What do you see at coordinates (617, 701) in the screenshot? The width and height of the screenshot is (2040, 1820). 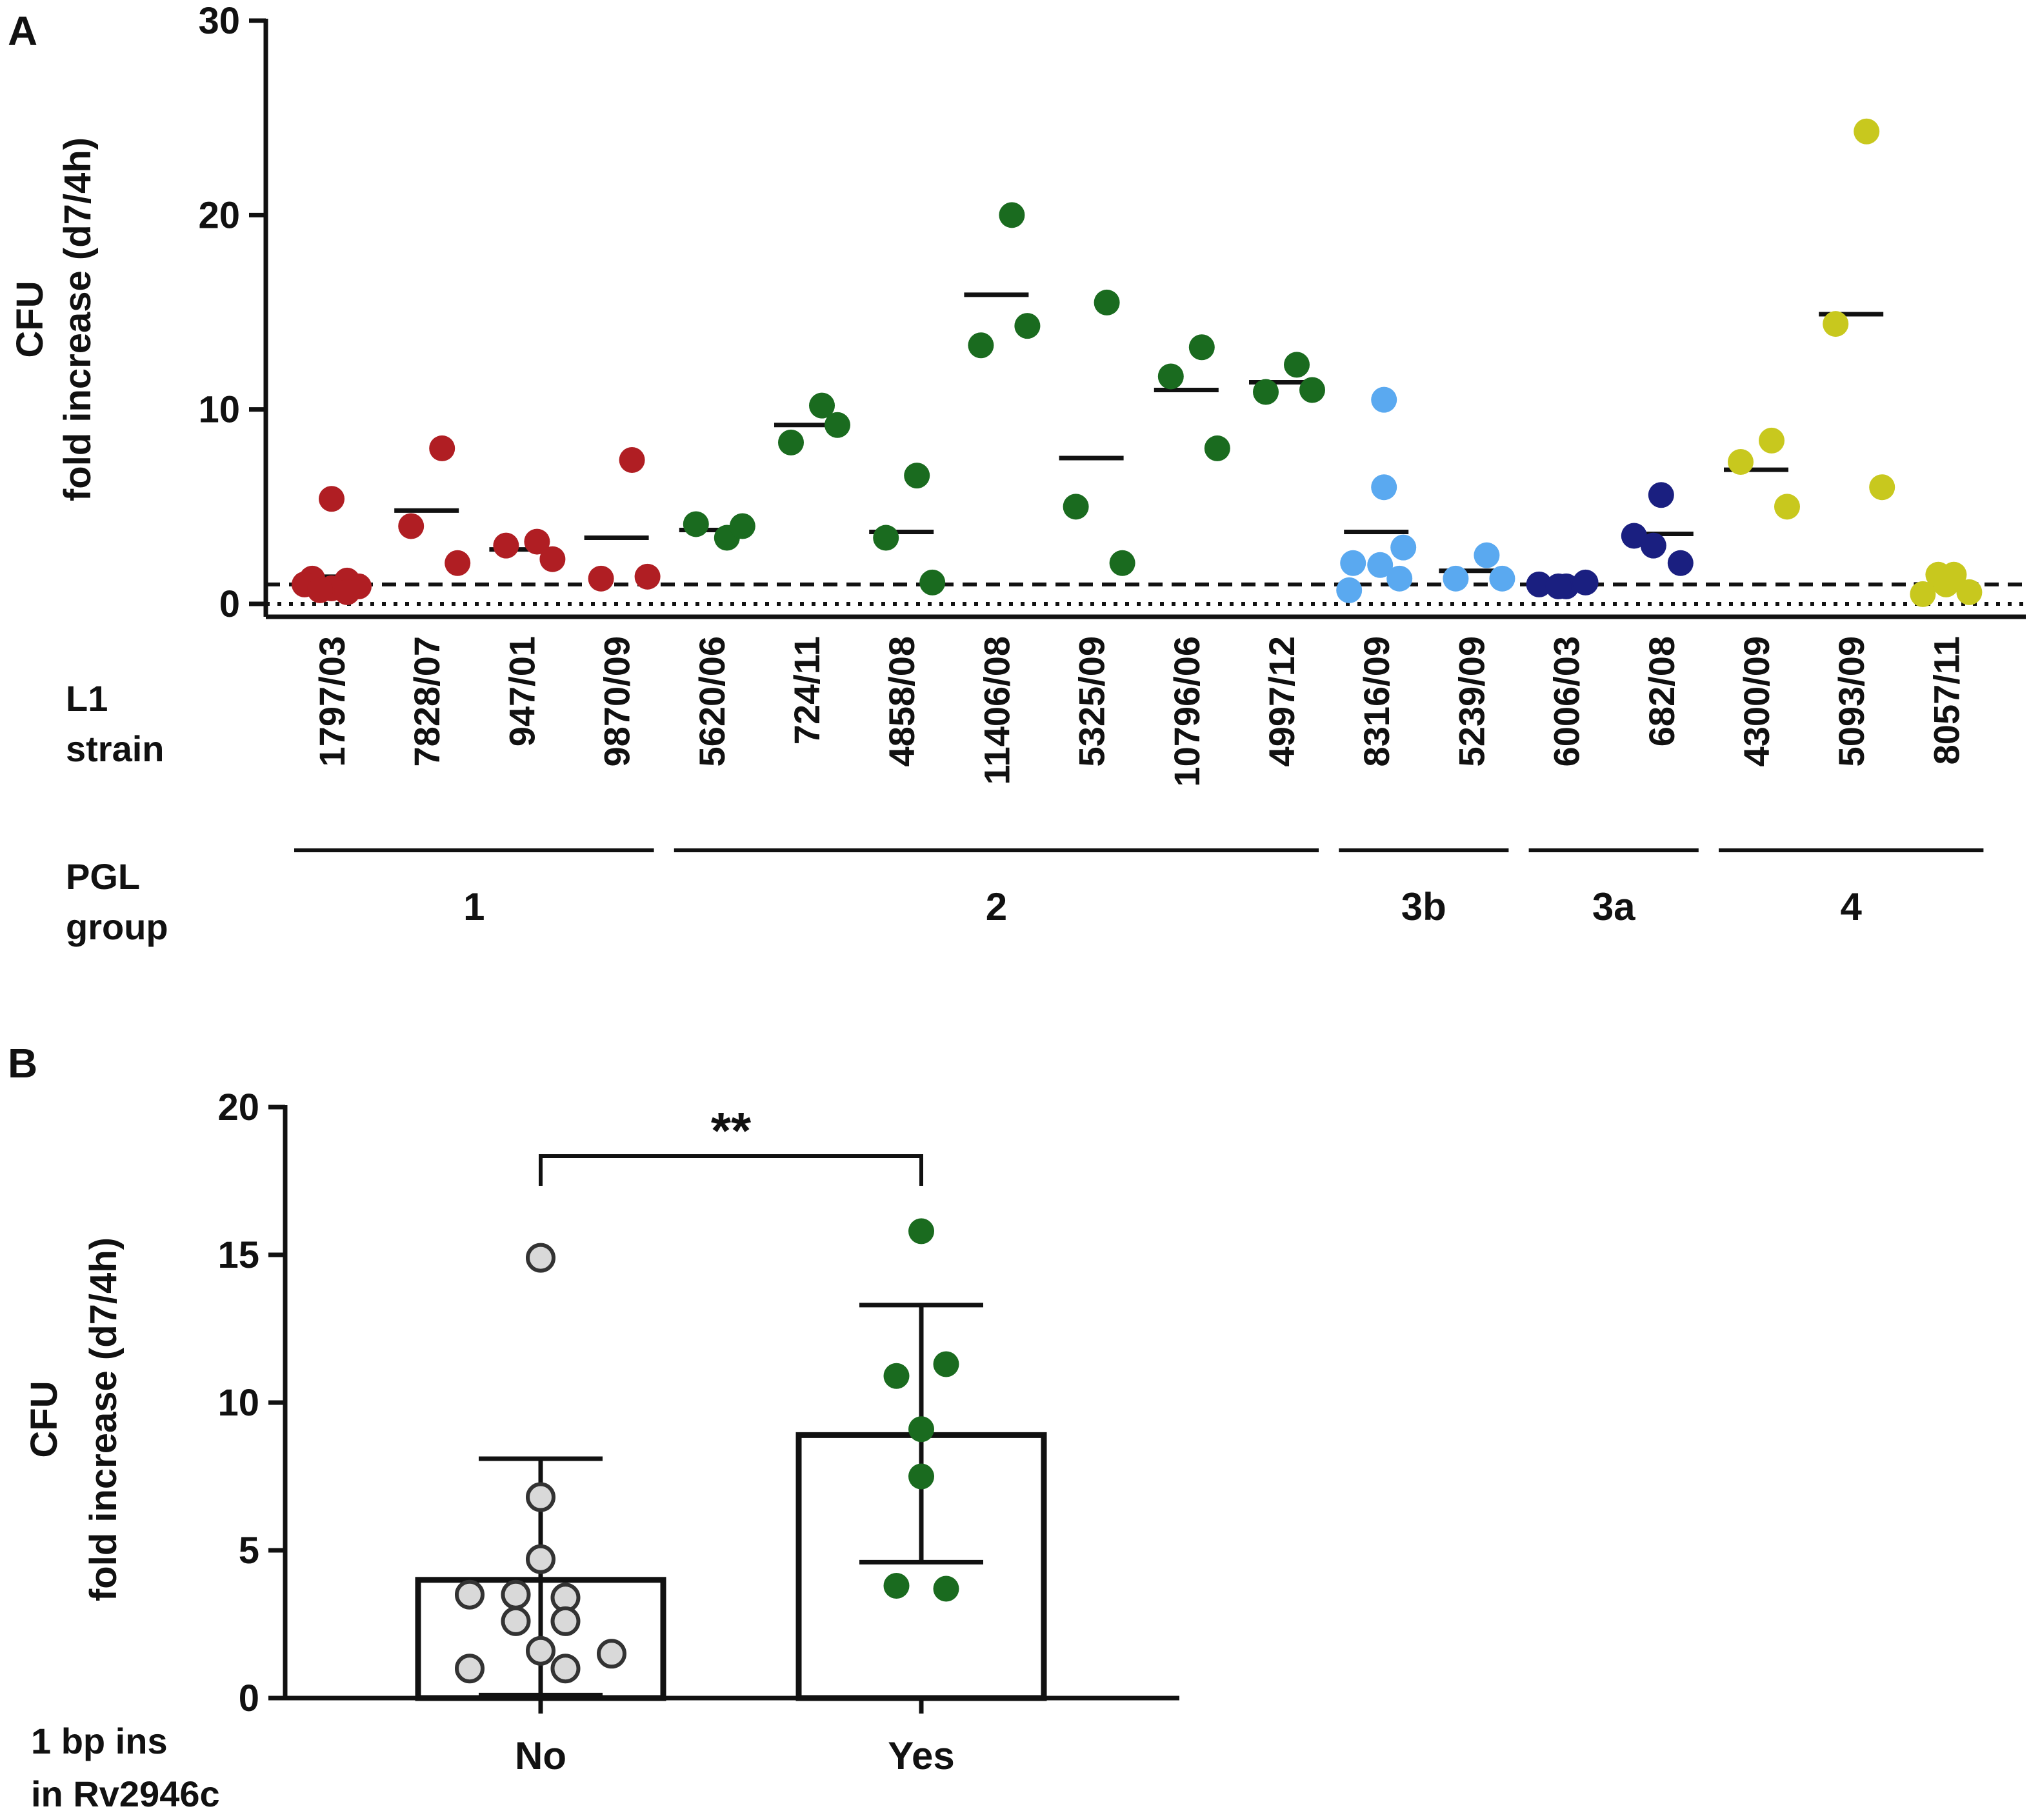 I see `strain-tick-label: 9870/09` at bounding box center [617, 701].